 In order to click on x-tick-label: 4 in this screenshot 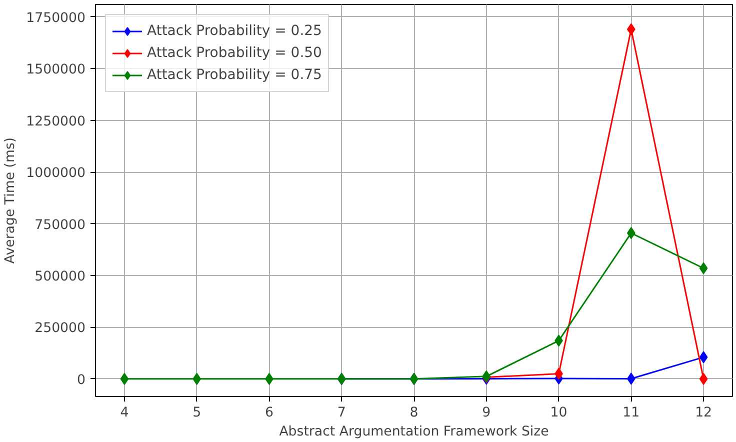, I will do `click(124, 413)`.